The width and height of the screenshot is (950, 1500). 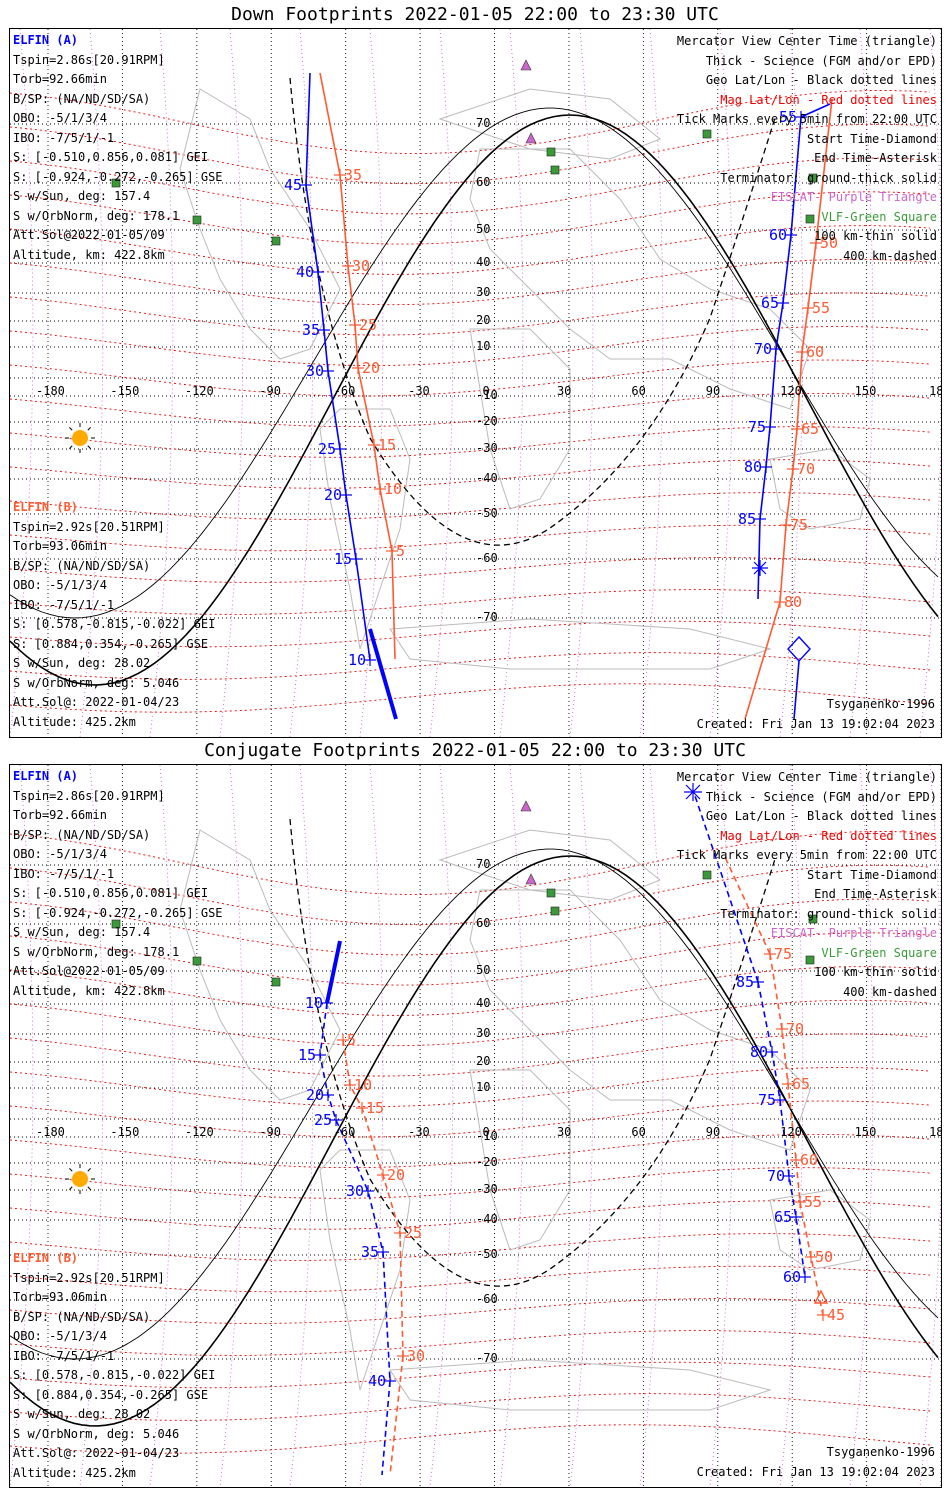 I want to click on elfin-b-param: OBO: -5/1/3/4, so click(x=60, y=1336).